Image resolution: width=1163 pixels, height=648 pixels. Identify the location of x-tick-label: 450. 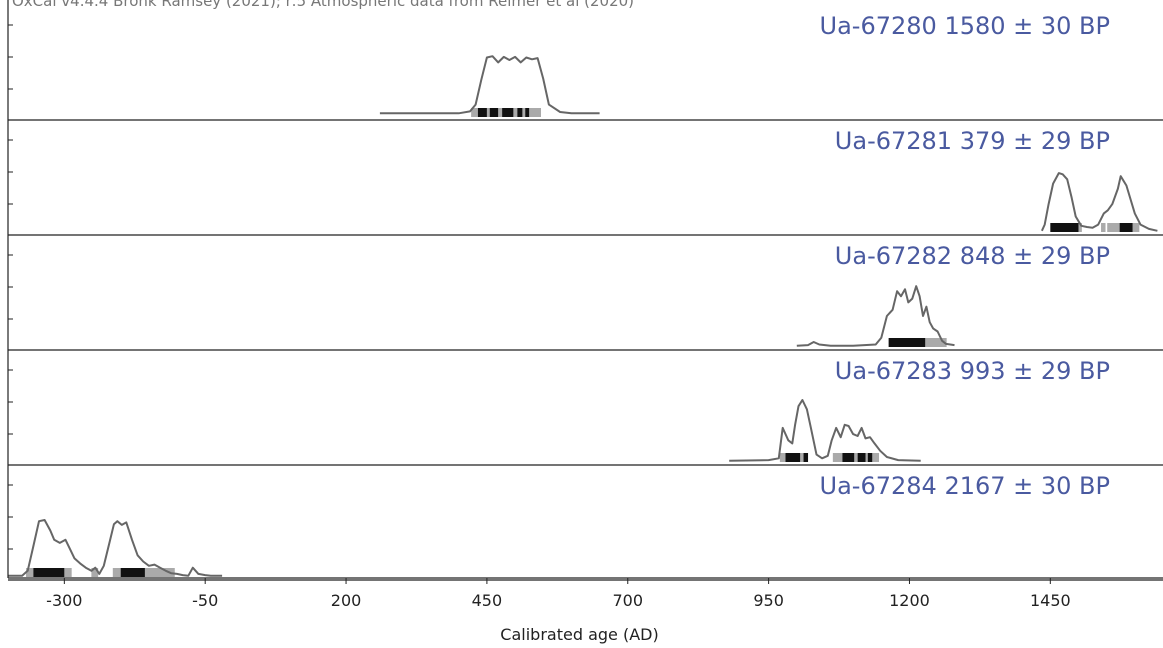
(487, 600).